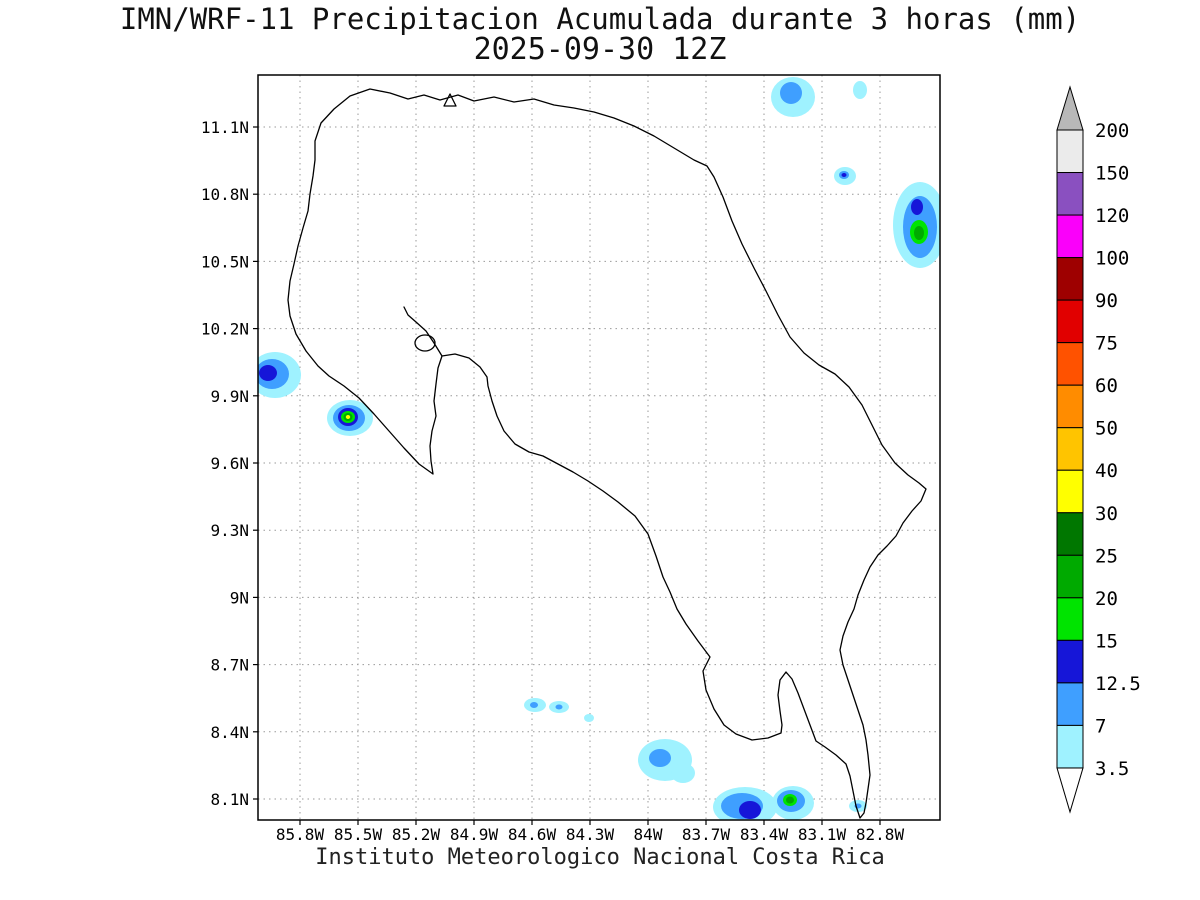 The width and height of the screenshot is (1200, 900). Describe the element at coordinates (225, 127) in the screenshot. I see `lat-tick-label: 11.1N` at that location.